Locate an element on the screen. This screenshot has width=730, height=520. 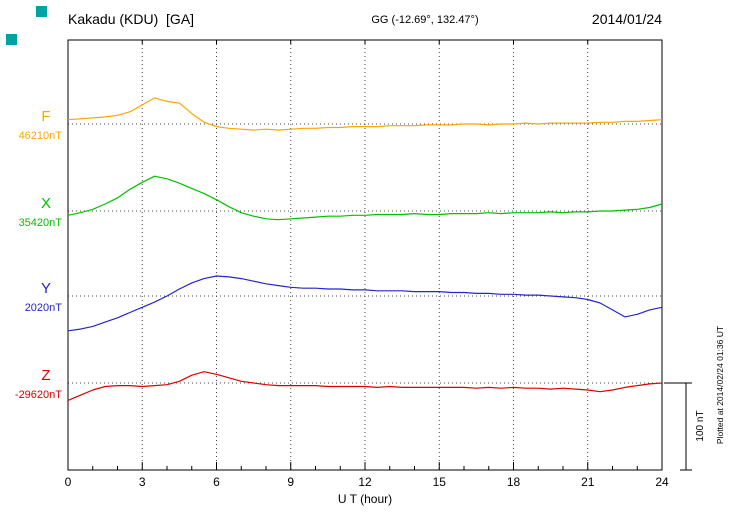
x-tick-label: 21 is located at coordinates (588, 482).